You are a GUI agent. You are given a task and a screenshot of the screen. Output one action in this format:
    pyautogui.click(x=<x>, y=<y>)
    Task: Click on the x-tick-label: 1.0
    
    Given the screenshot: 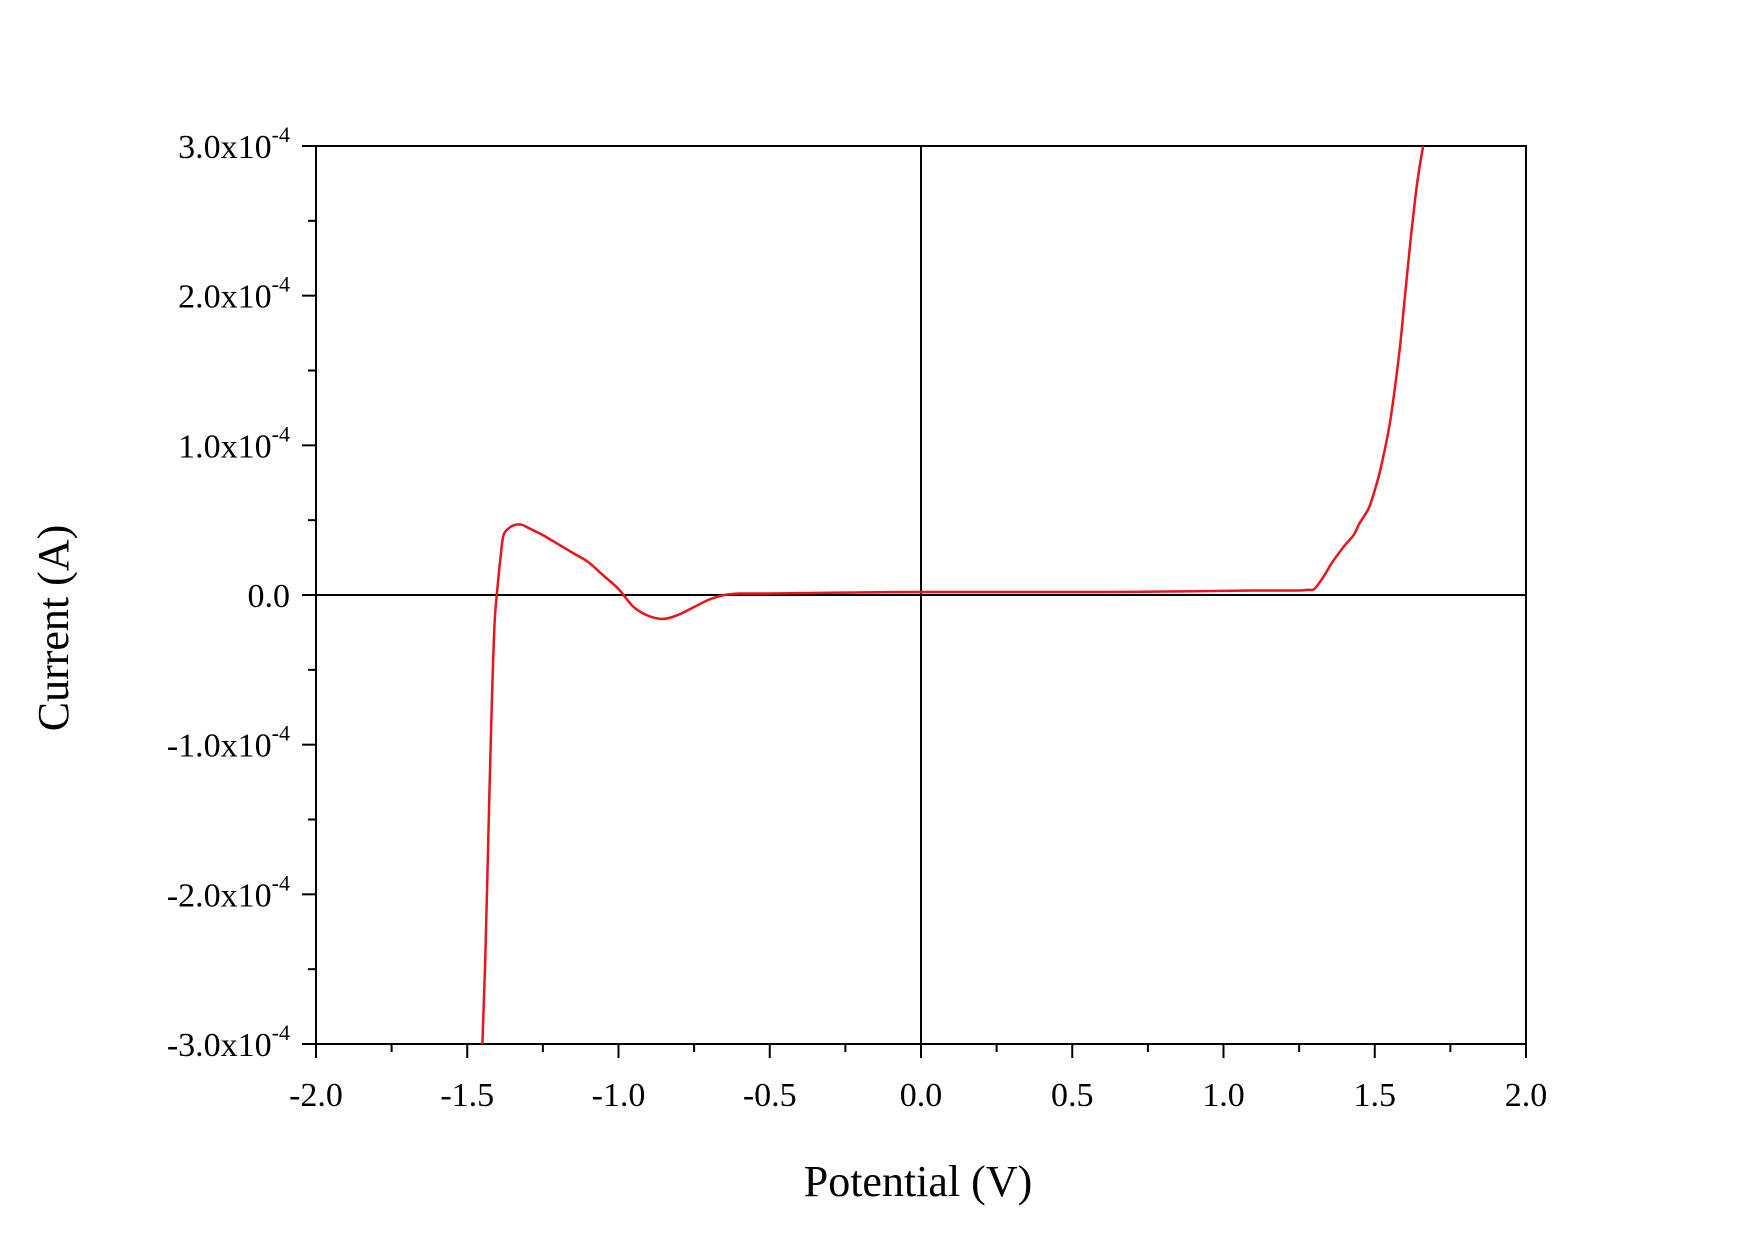 What is the action you would take?
    pyautogui.click(x=1223, y=1095)
    